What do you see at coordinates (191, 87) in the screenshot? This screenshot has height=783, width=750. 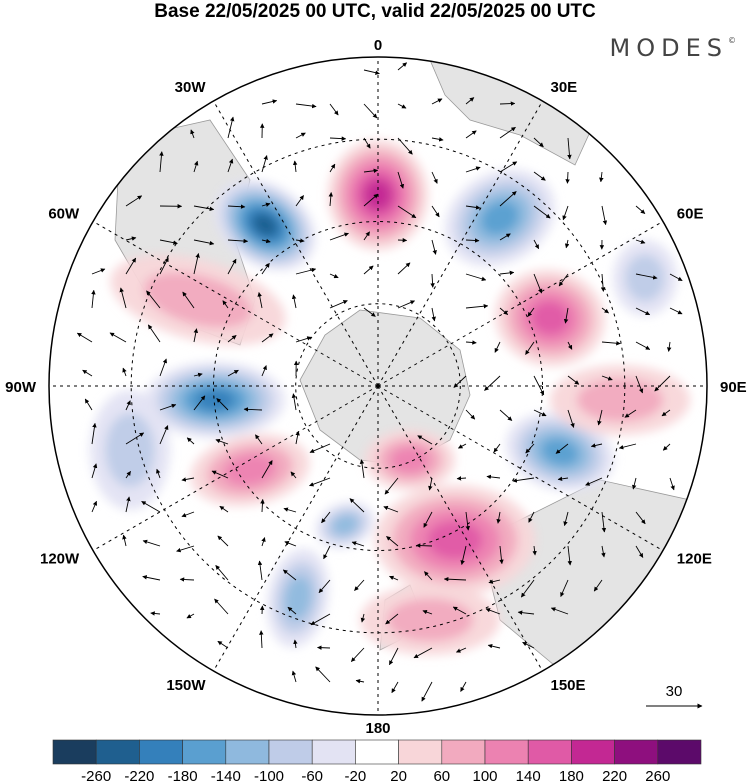 I see `meridian-label: 30W` at bounding box center [191, 87].